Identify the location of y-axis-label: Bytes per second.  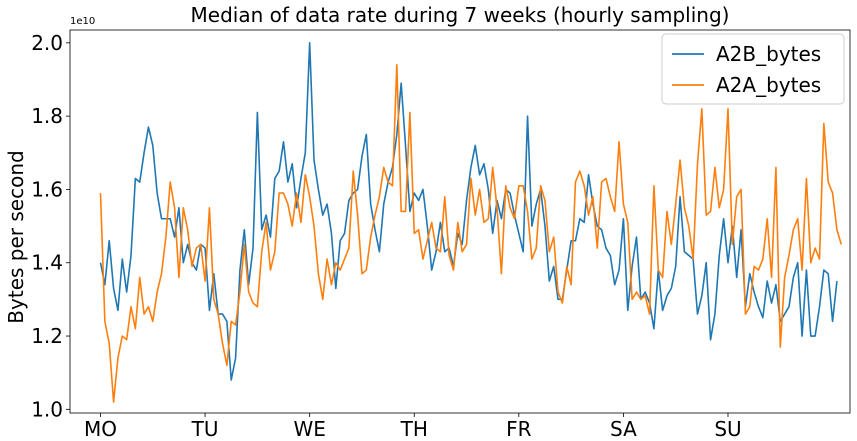
(16, 236).